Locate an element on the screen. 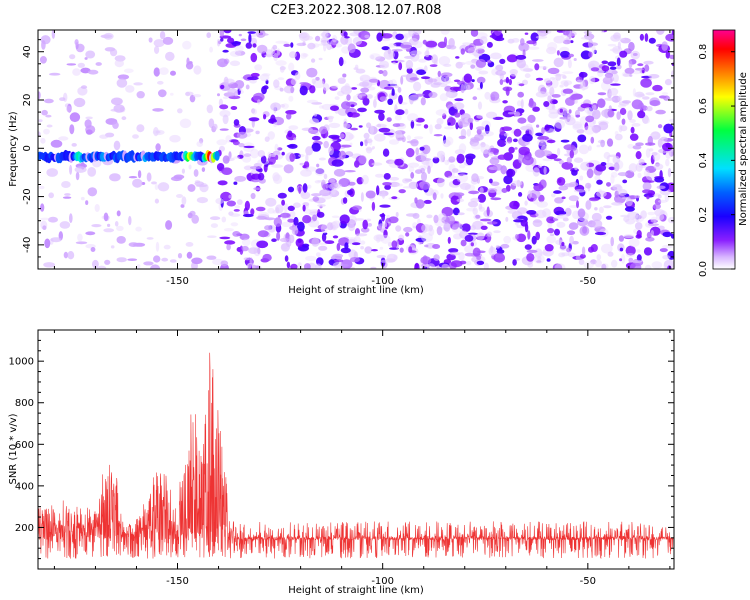 This screenshot has height=600, width=750. colorbar-tick-label: 0.8 is located at coordinates (703, 52).